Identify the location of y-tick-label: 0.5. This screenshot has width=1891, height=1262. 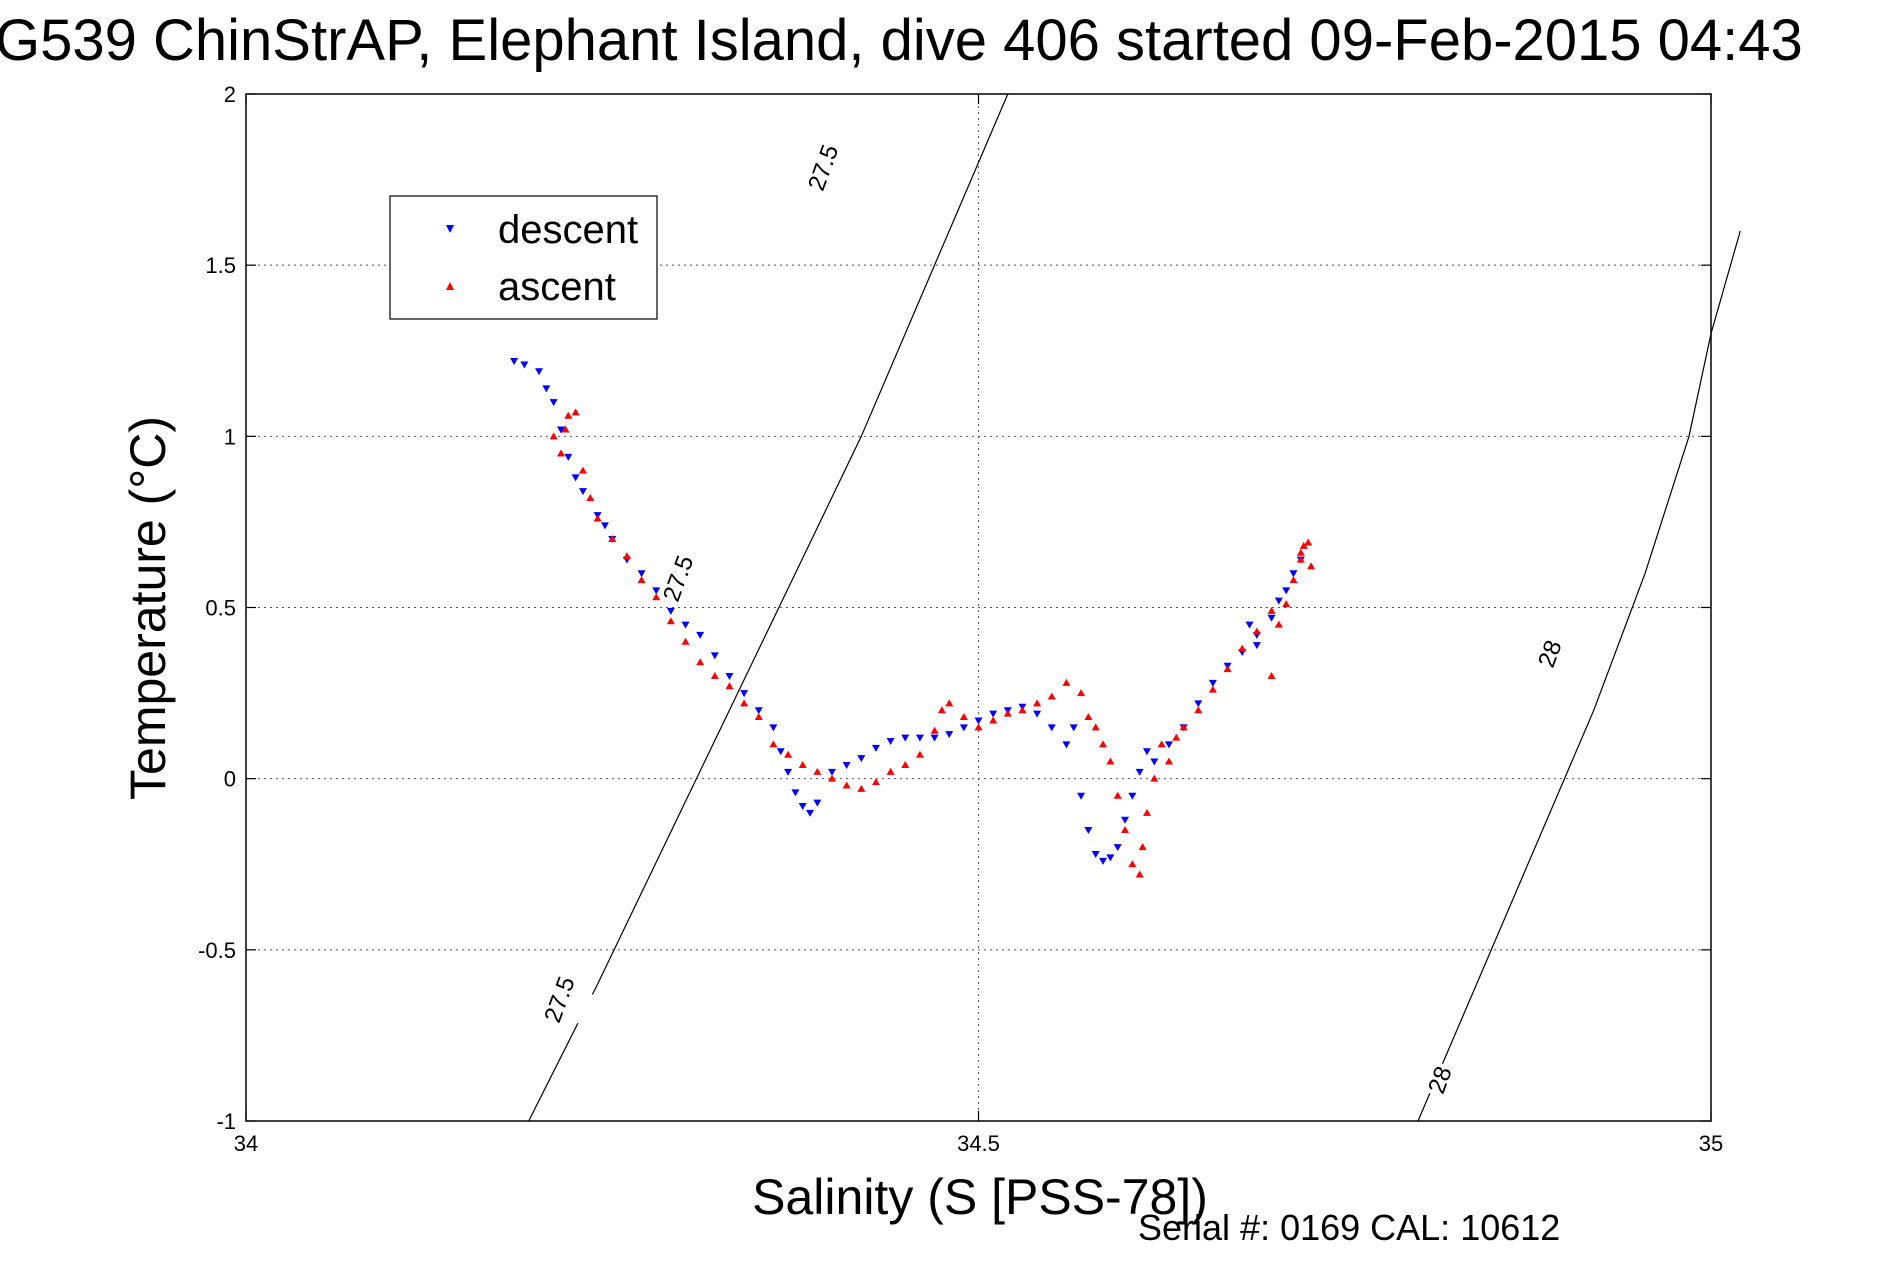
(220, 608).